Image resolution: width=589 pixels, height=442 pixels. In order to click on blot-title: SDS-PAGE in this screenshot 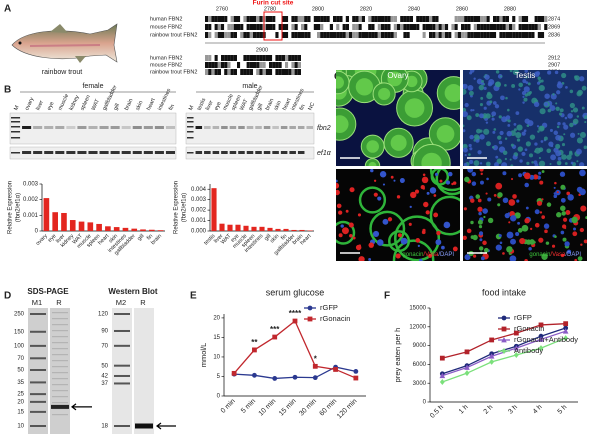, I will do `click(48, 291)`.